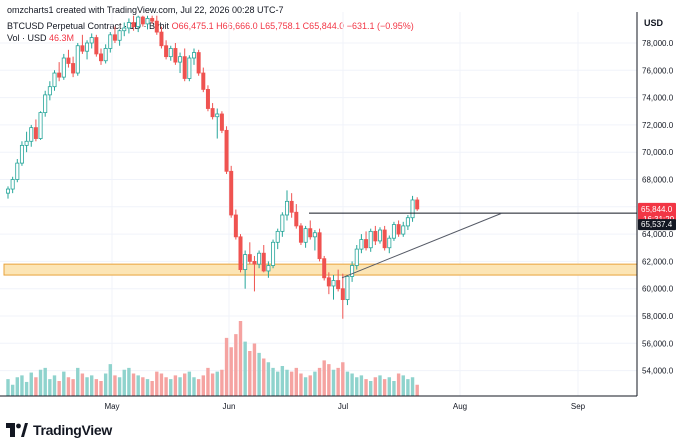 This screenshot has width=679, height=446. What do you see at coordinates (59, 430) in the screenshot?
I see `tradingview-brand: TradingView` at bounding box center [59, 430].